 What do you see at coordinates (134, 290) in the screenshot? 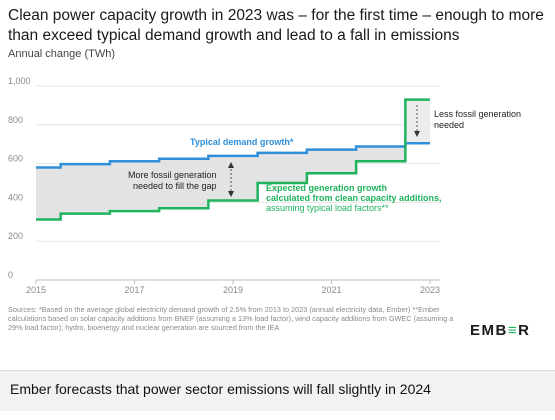
I see `x-tick-label: 2017` at bounding box center [134, 290].